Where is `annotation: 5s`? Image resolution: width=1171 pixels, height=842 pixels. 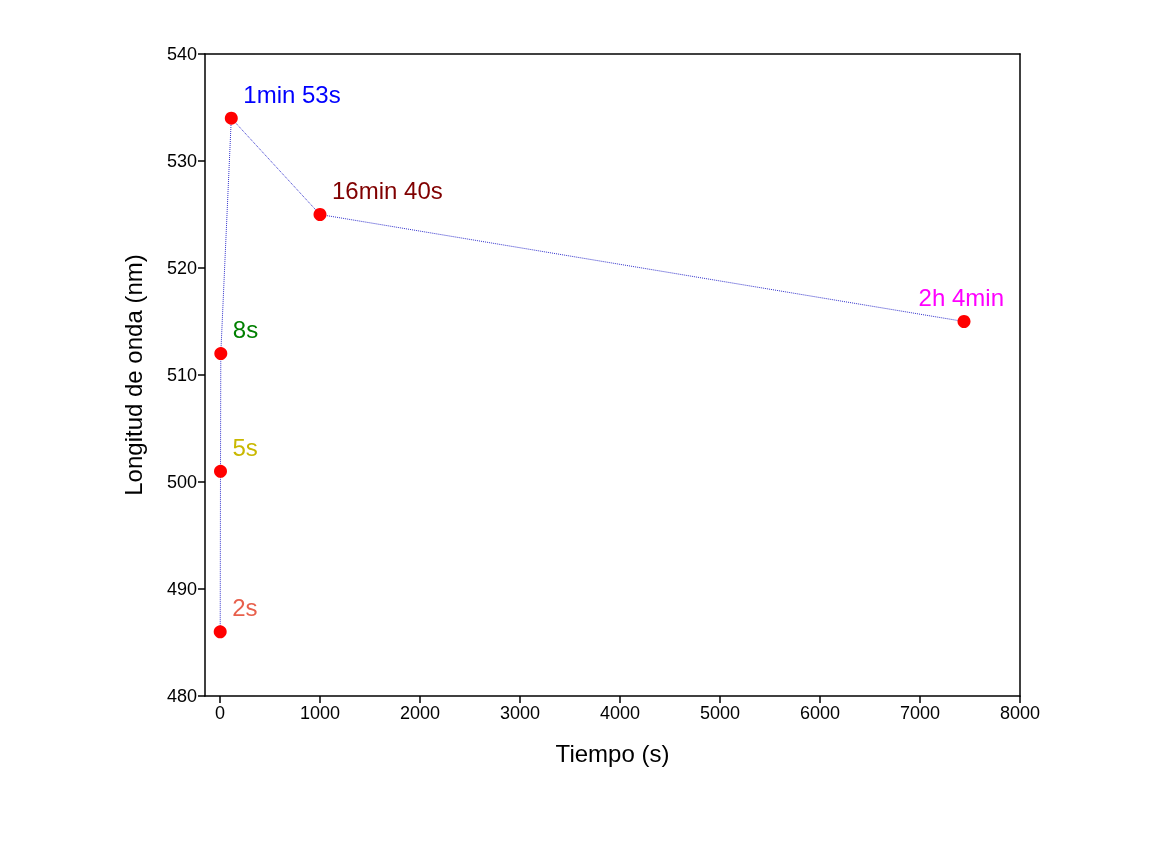
annotation: 5s is located at coordinates (245, 447).